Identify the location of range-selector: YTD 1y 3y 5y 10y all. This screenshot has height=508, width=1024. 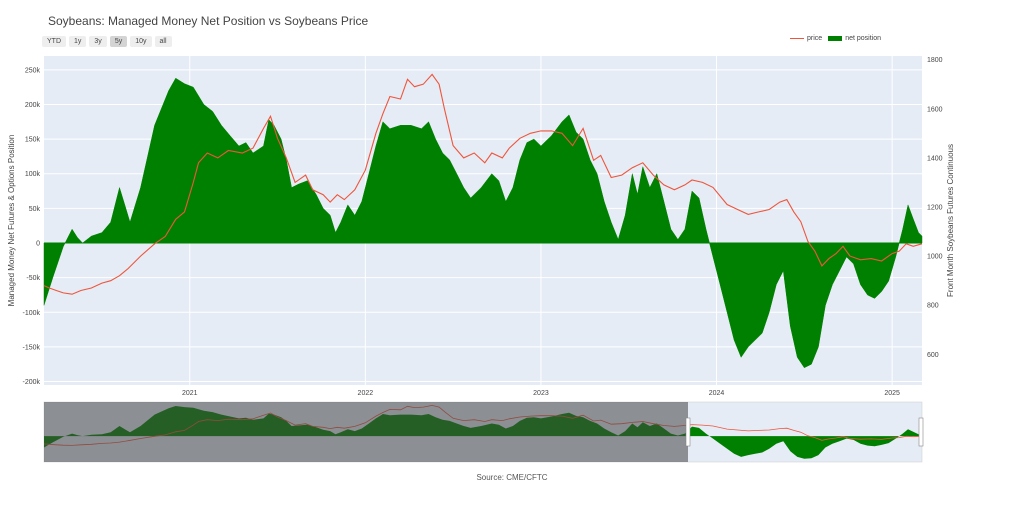
(107, 41).